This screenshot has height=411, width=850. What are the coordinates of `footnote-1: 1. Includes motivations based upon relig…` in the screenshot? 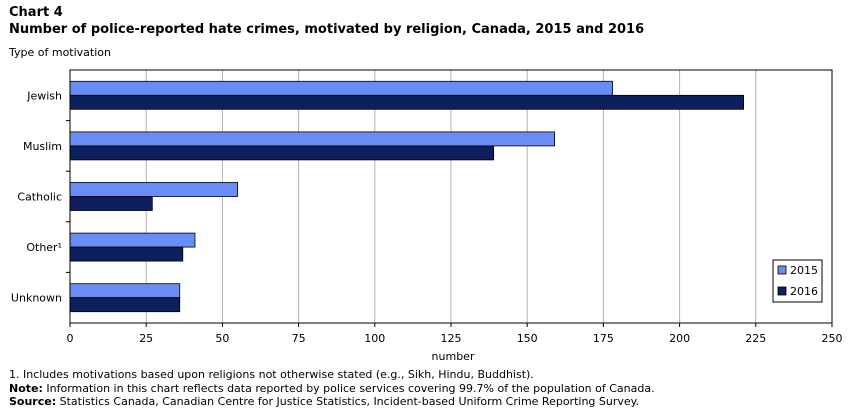 It's located at (271, 374).